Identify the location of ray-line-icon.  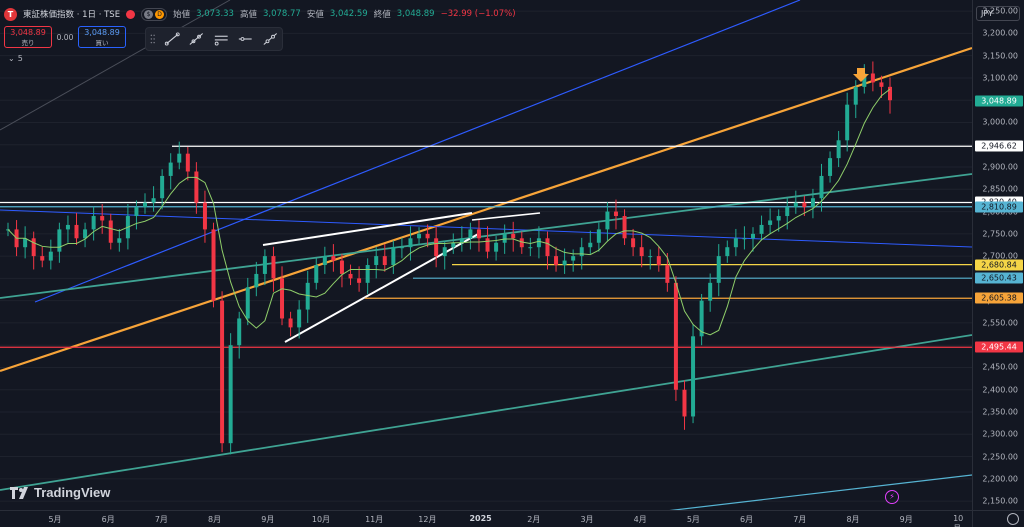
(196, 39).